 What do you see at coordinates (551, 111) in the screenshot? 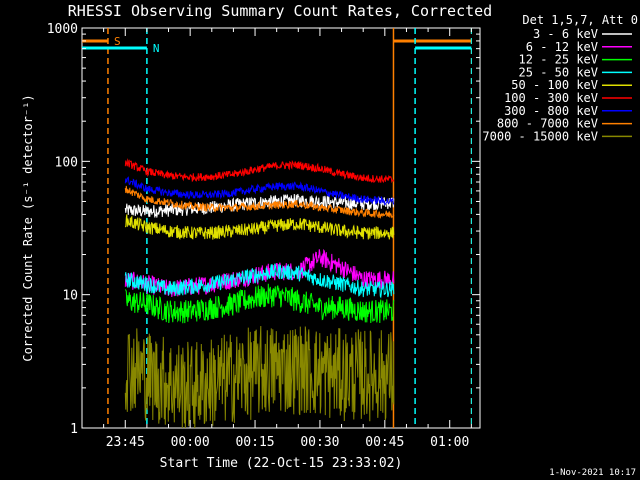
I see `legend-entry-label: 300 - 800 keV` at bounding box center [551, 111].